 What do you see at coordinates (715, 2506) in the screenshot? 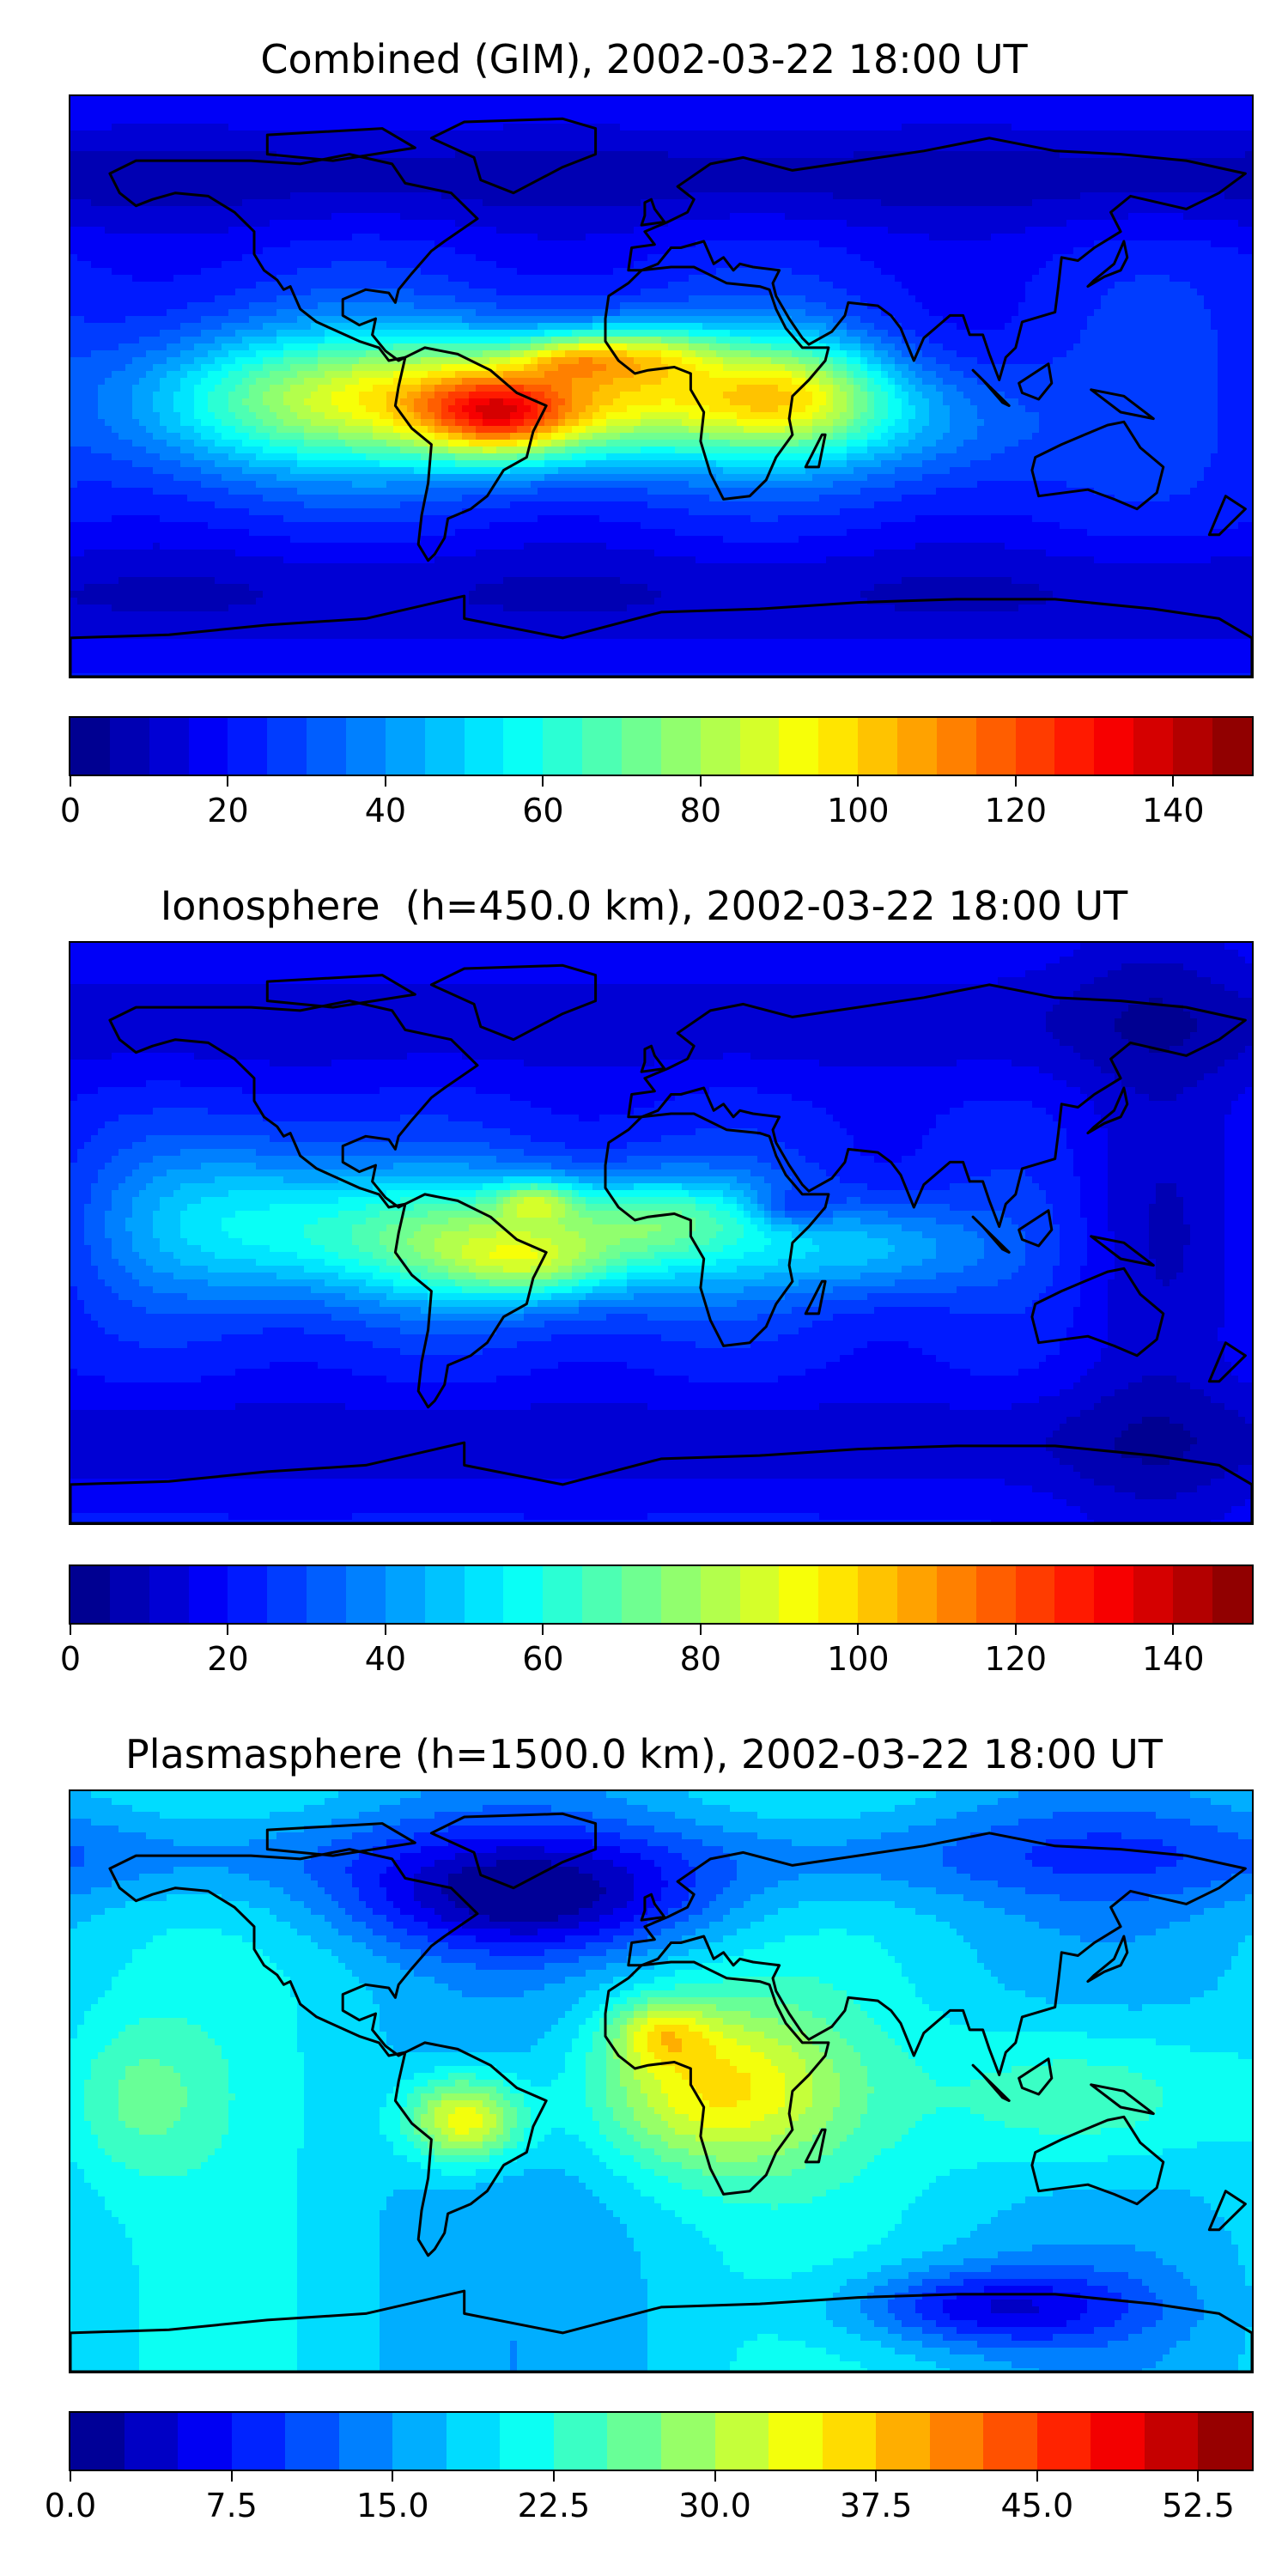
I see `colorbar-tick-label: 30.0` at bounding box center [715, 2506].